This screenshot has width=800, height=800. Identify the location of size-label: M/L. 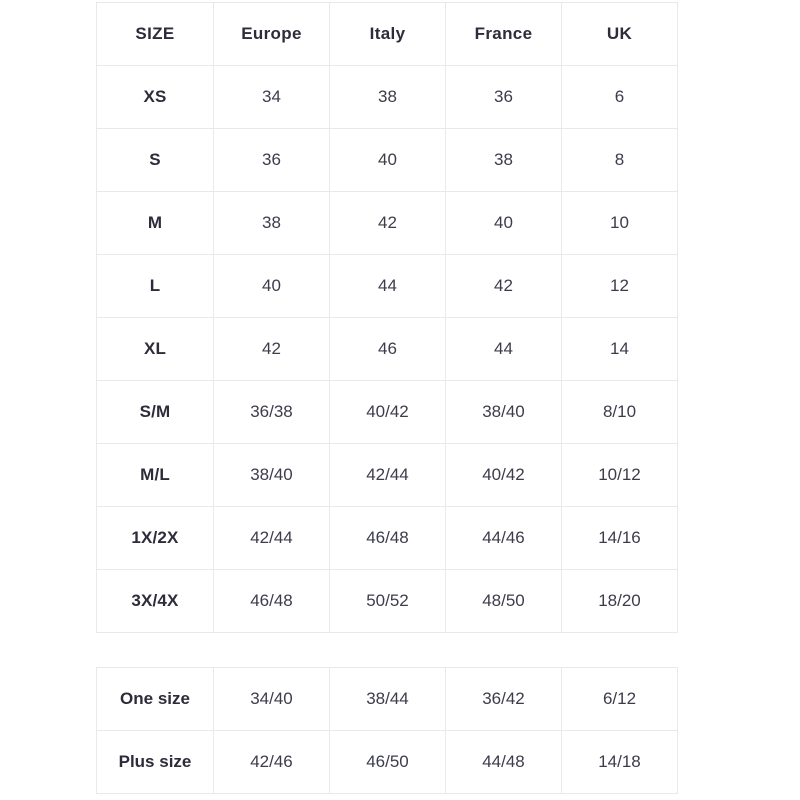
(155, 474).